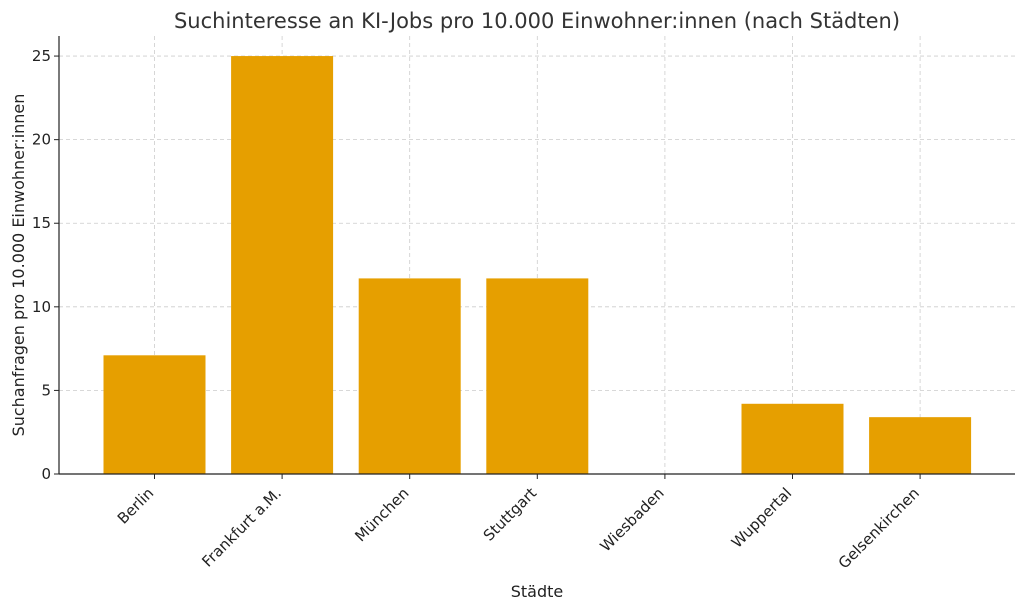  Describe the element at coordinates (282, 265) in the screenshot. I see `bar-frankfurt-a-m` at that location.